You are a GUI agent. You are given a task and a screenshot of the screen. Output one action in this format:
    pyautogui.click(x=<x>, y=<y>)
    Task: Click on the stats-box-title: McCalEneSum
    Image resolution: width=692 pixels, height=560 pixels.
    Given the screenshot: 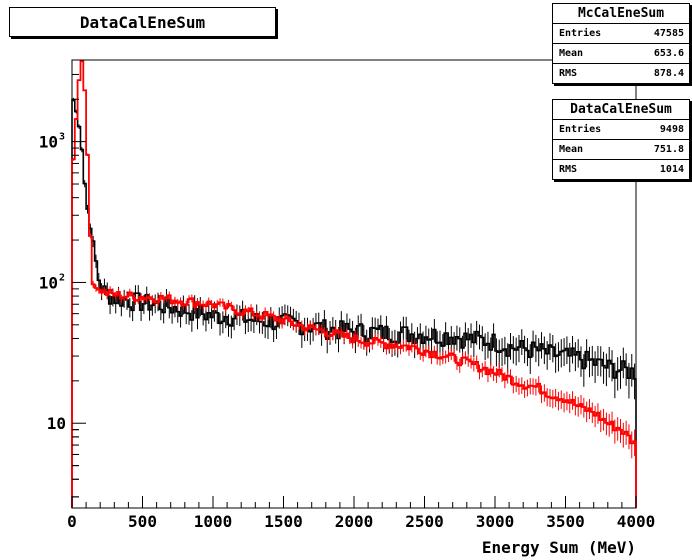 What is the action you would take?
    pyautogui.click(x=621, y=14)
    